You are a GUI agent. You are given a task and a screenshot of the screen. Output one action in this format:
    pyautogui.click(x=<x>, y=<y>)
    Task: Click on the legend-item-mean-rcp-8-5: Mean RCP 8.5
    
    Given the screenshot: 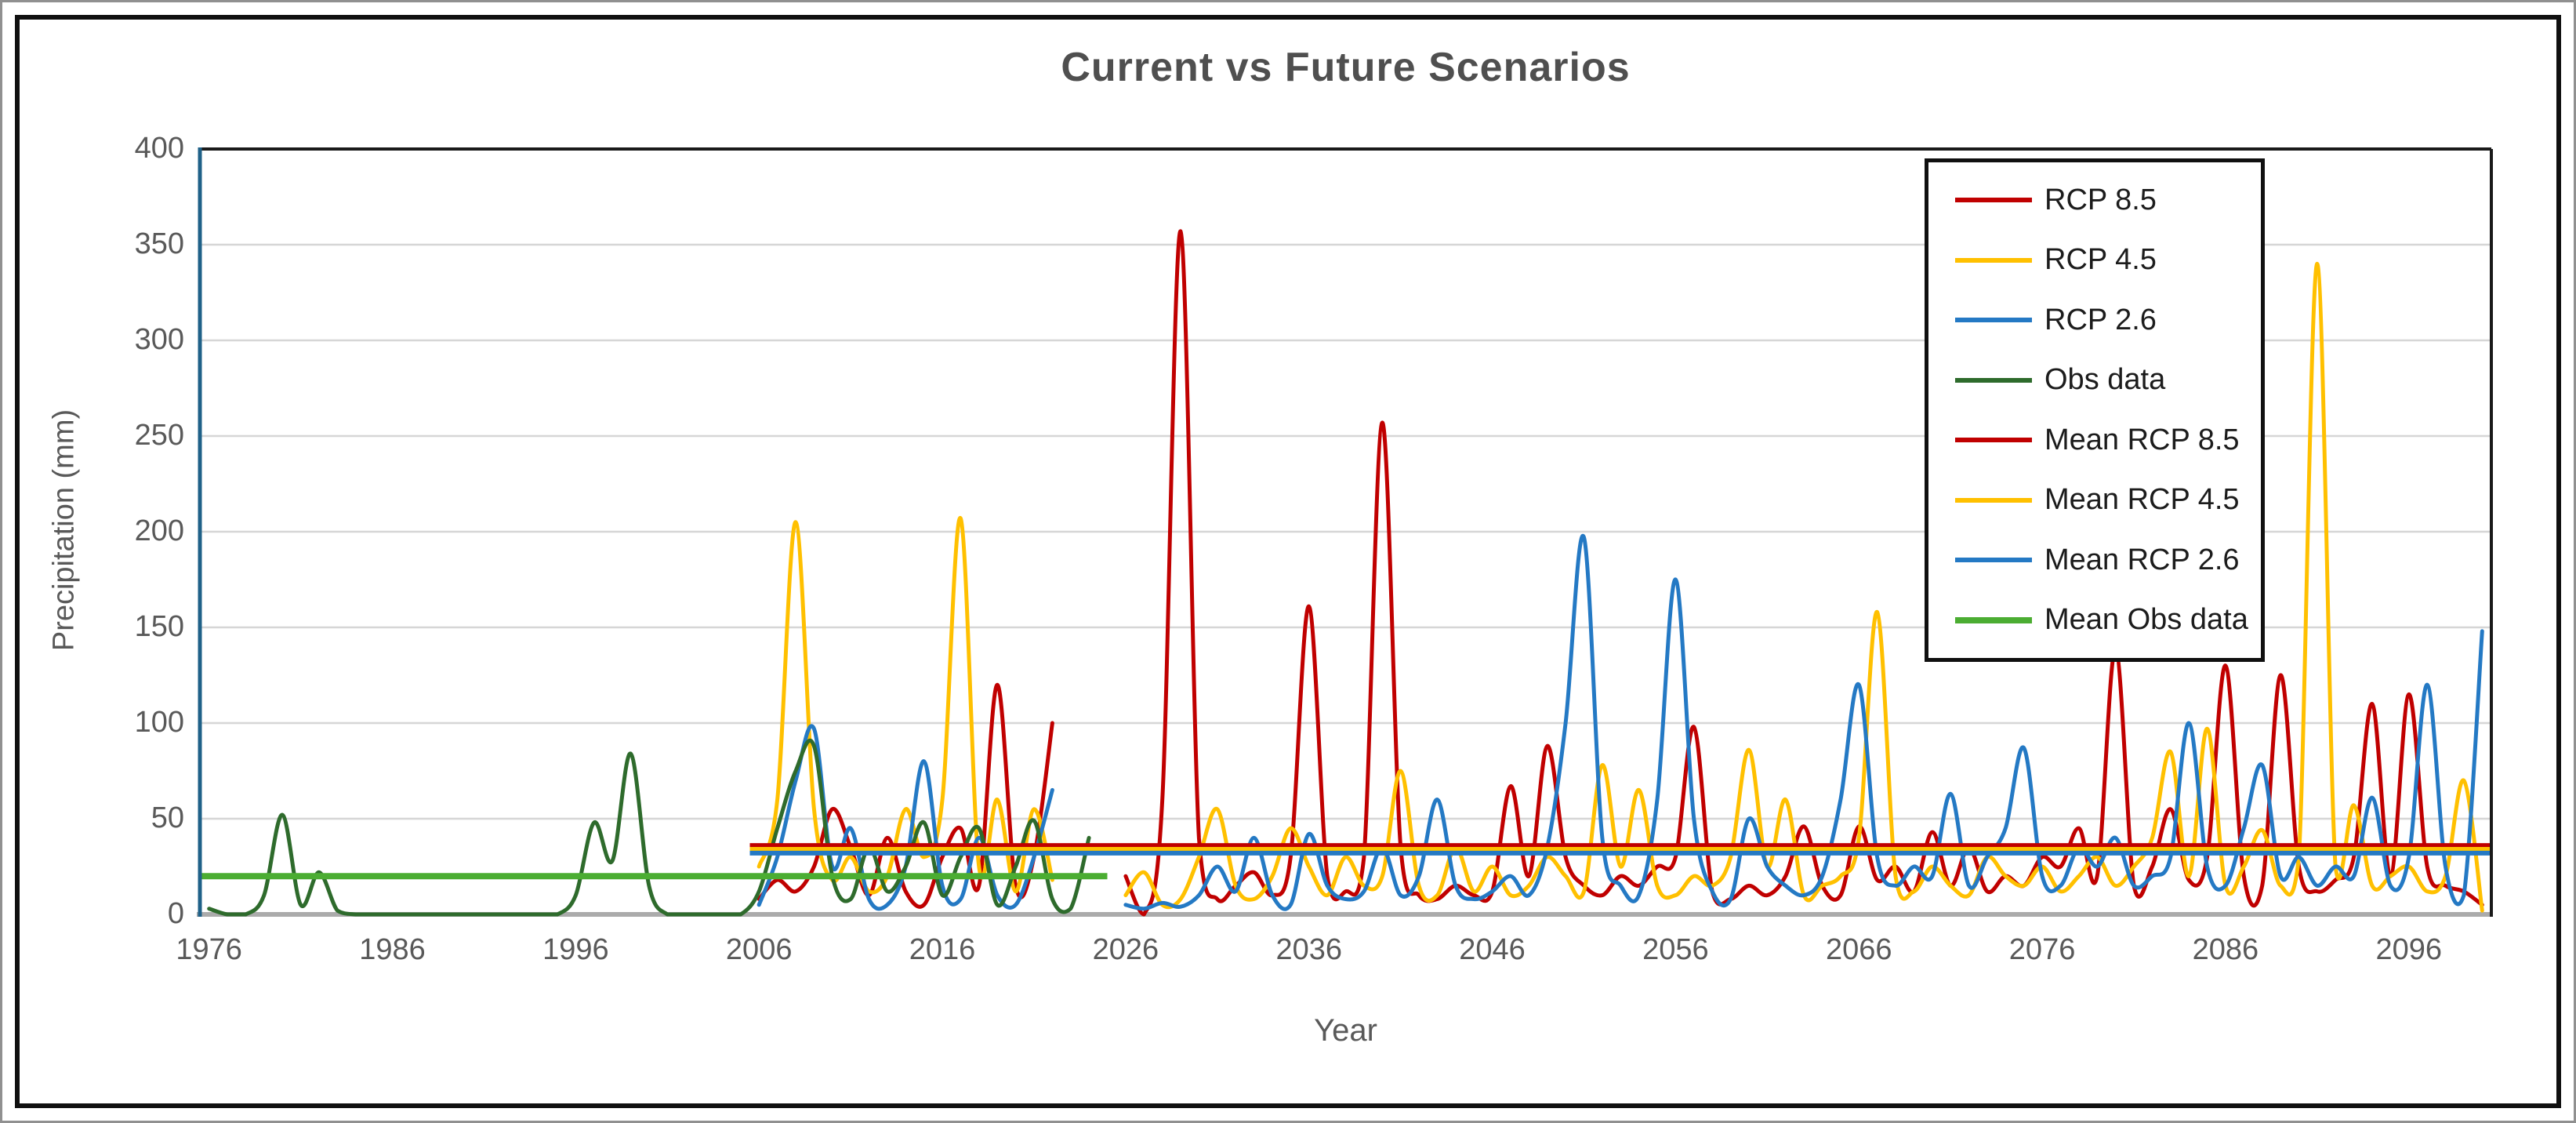 What is the action you would take?
    pyautogui.click(x=2105, y=440)
    